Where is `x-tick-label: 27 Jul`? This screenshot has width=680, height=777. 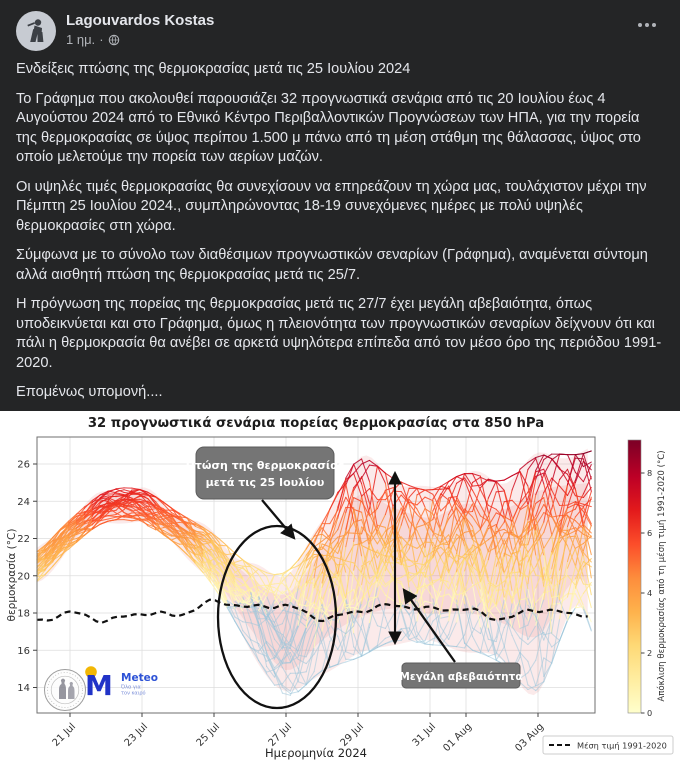
x-tick-label: 27 Jul is located at coordinates (281, 735).